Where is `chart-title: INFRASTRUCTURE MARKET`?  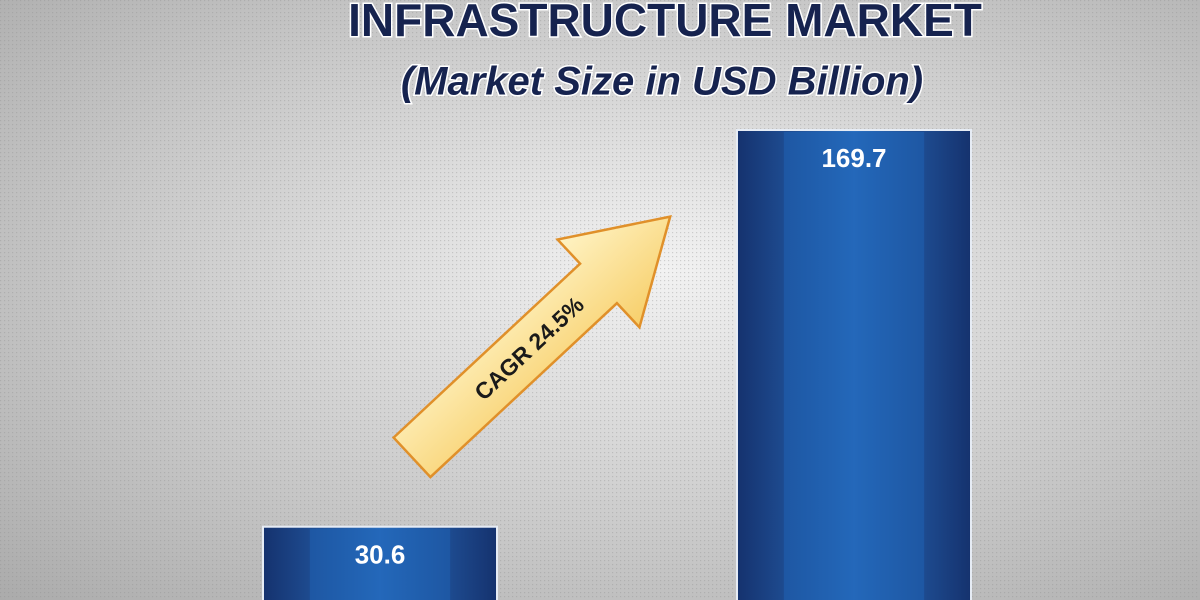 chart-title: INFRASTRUCTURE MARKET is located at coordinates (665, 23).